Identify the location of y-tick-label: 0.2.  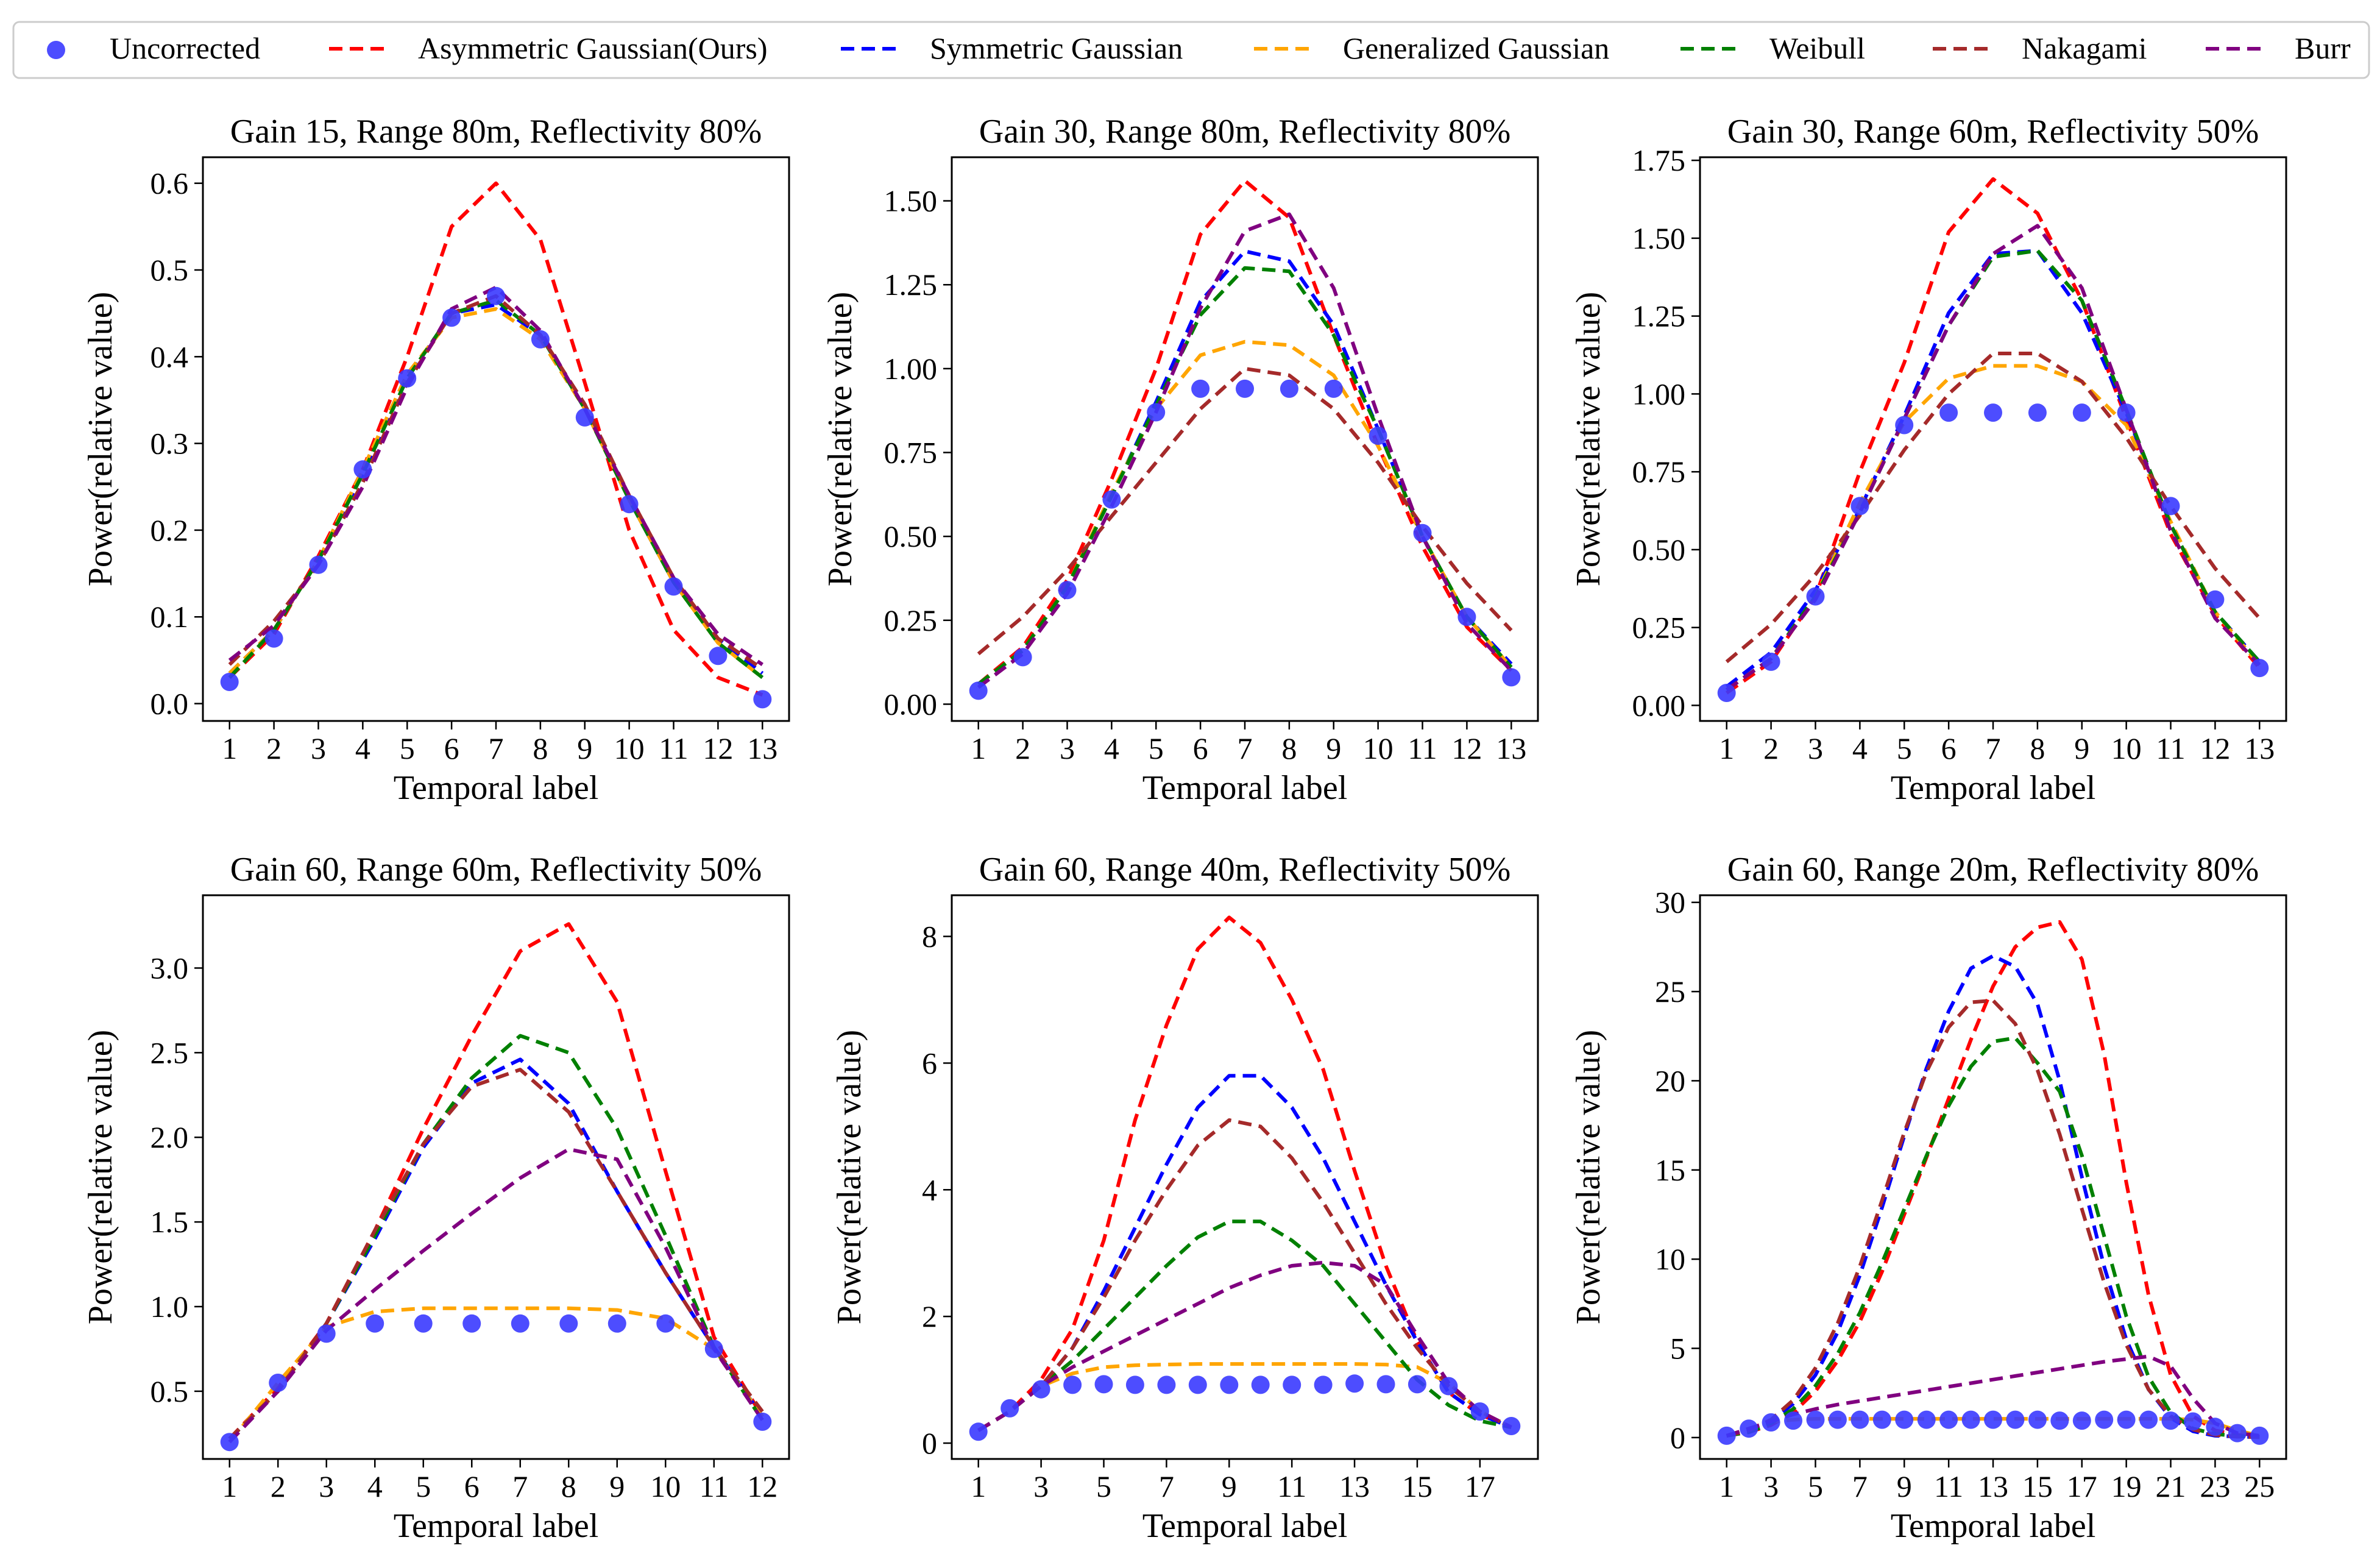
(170, 530).